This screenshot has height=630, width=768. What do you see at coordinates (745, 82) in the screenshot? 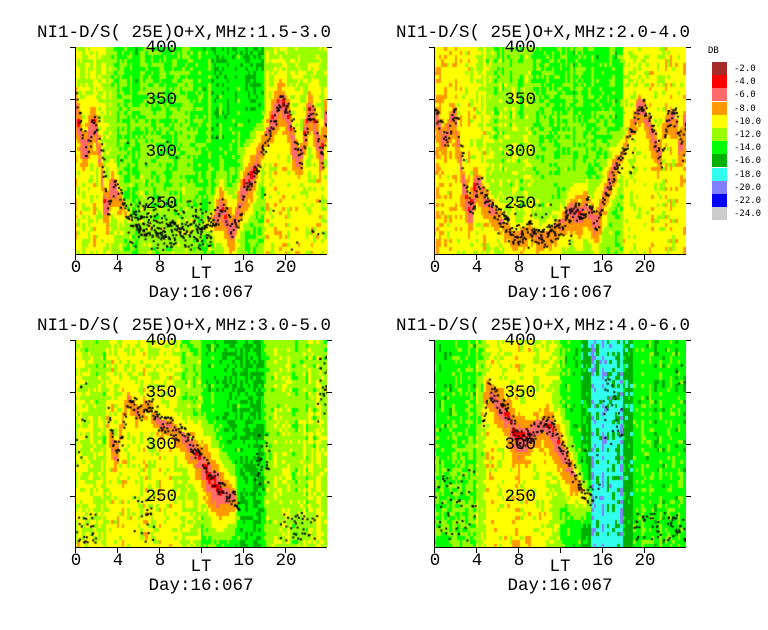
I see `legend-label: -4.0` at bounding box center [745, 82].